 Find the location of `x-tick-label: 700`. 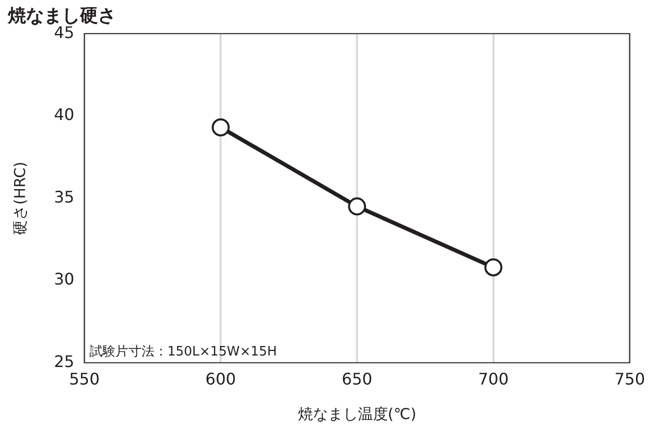

x-tick-label: 700 is located at coordinates (493, 379).